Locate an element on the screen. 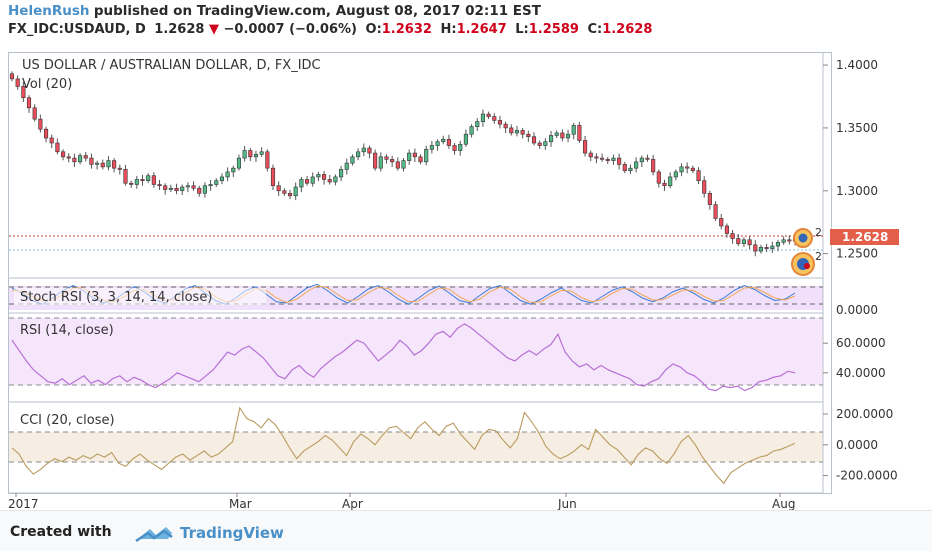 This screenshot has width=932, height=551. event-marker-icon: 2 is located at coordinates (806, 263).